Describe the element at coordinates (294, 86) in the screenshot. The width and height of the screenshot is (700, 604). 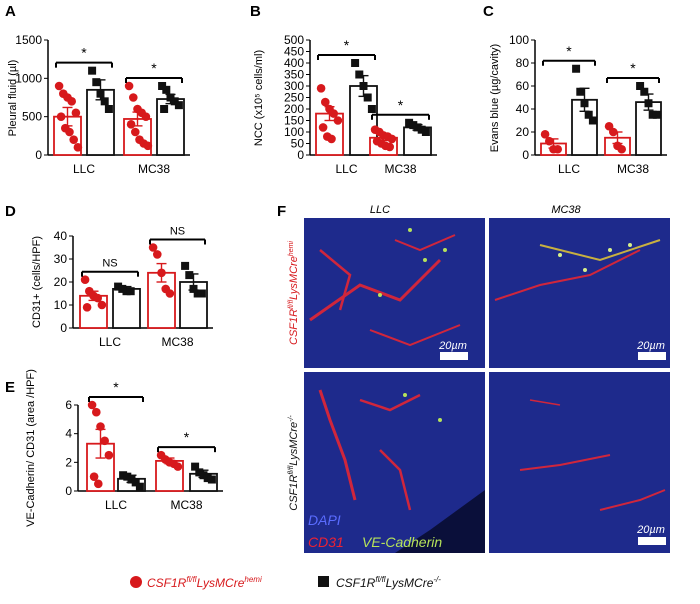
I see `y-tick-label: 300` at that location.